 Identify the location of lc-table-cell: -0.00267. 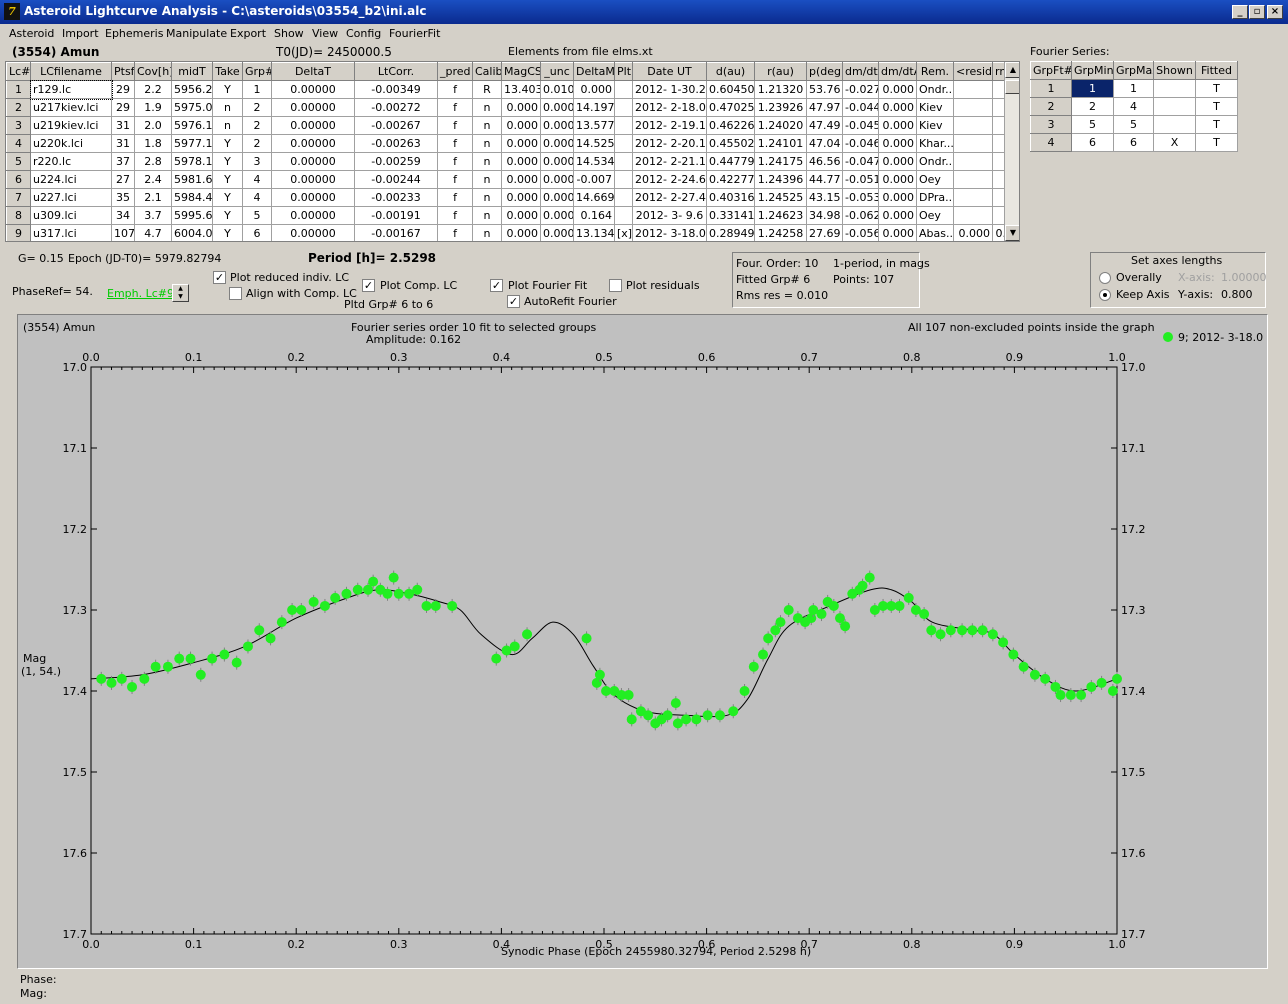
(396, 125).